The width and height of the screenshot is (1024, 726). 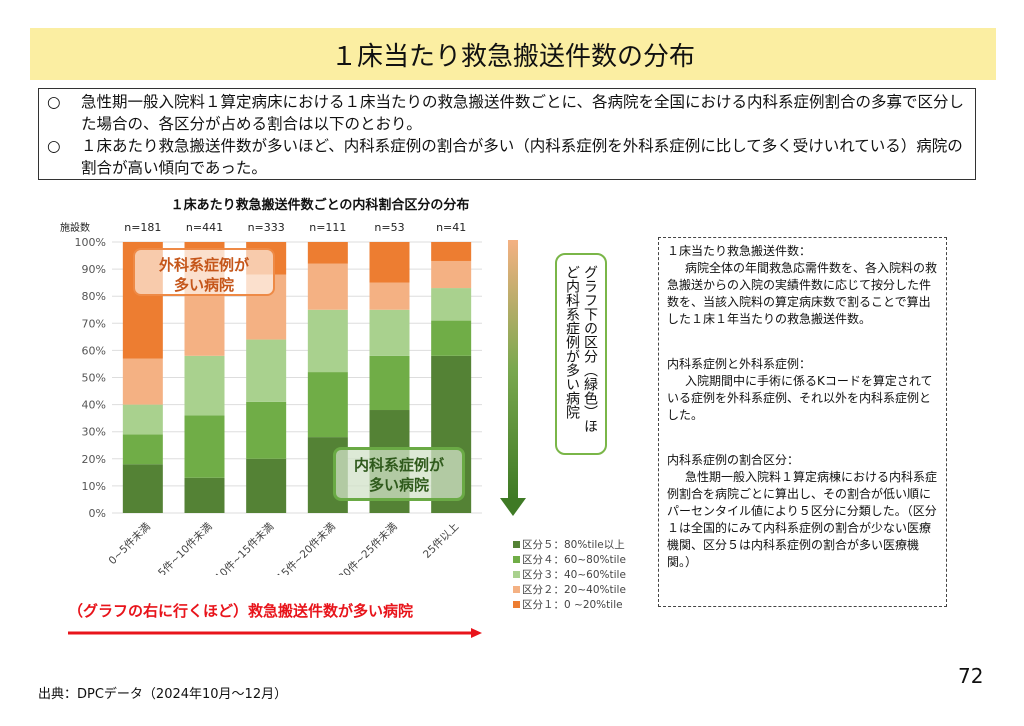 I want to click on legend-item: 区分１：0 ~20%tile, so click(x=569, y=605).